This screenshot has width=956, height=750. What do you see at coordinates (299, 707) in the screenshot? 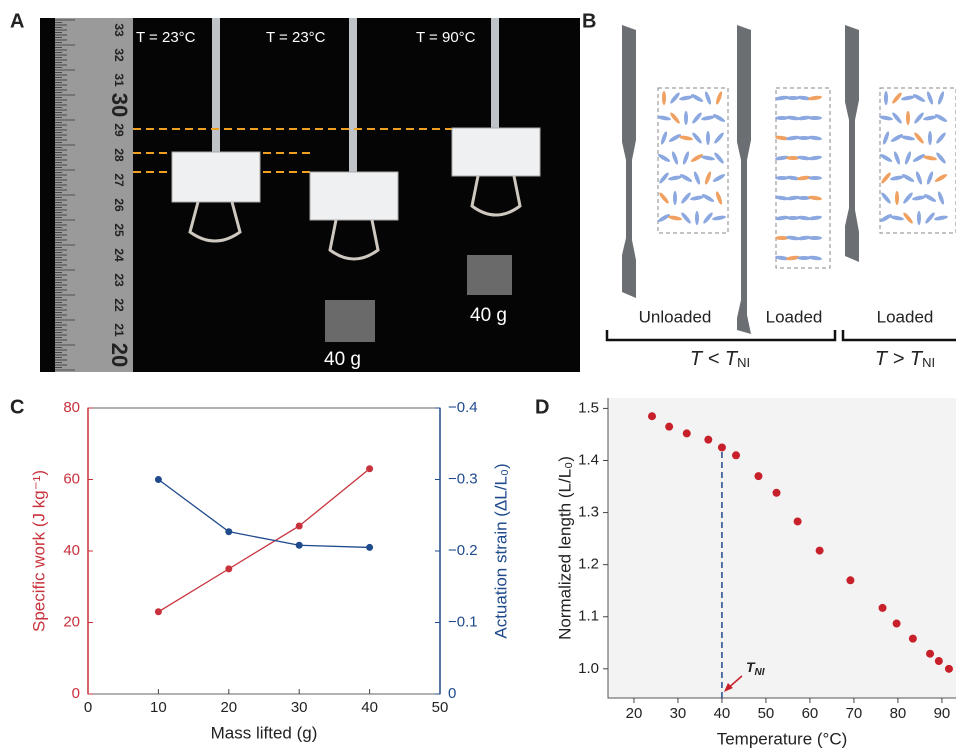
I see `x-tick-label: 30` at bounding box center [299, 707].